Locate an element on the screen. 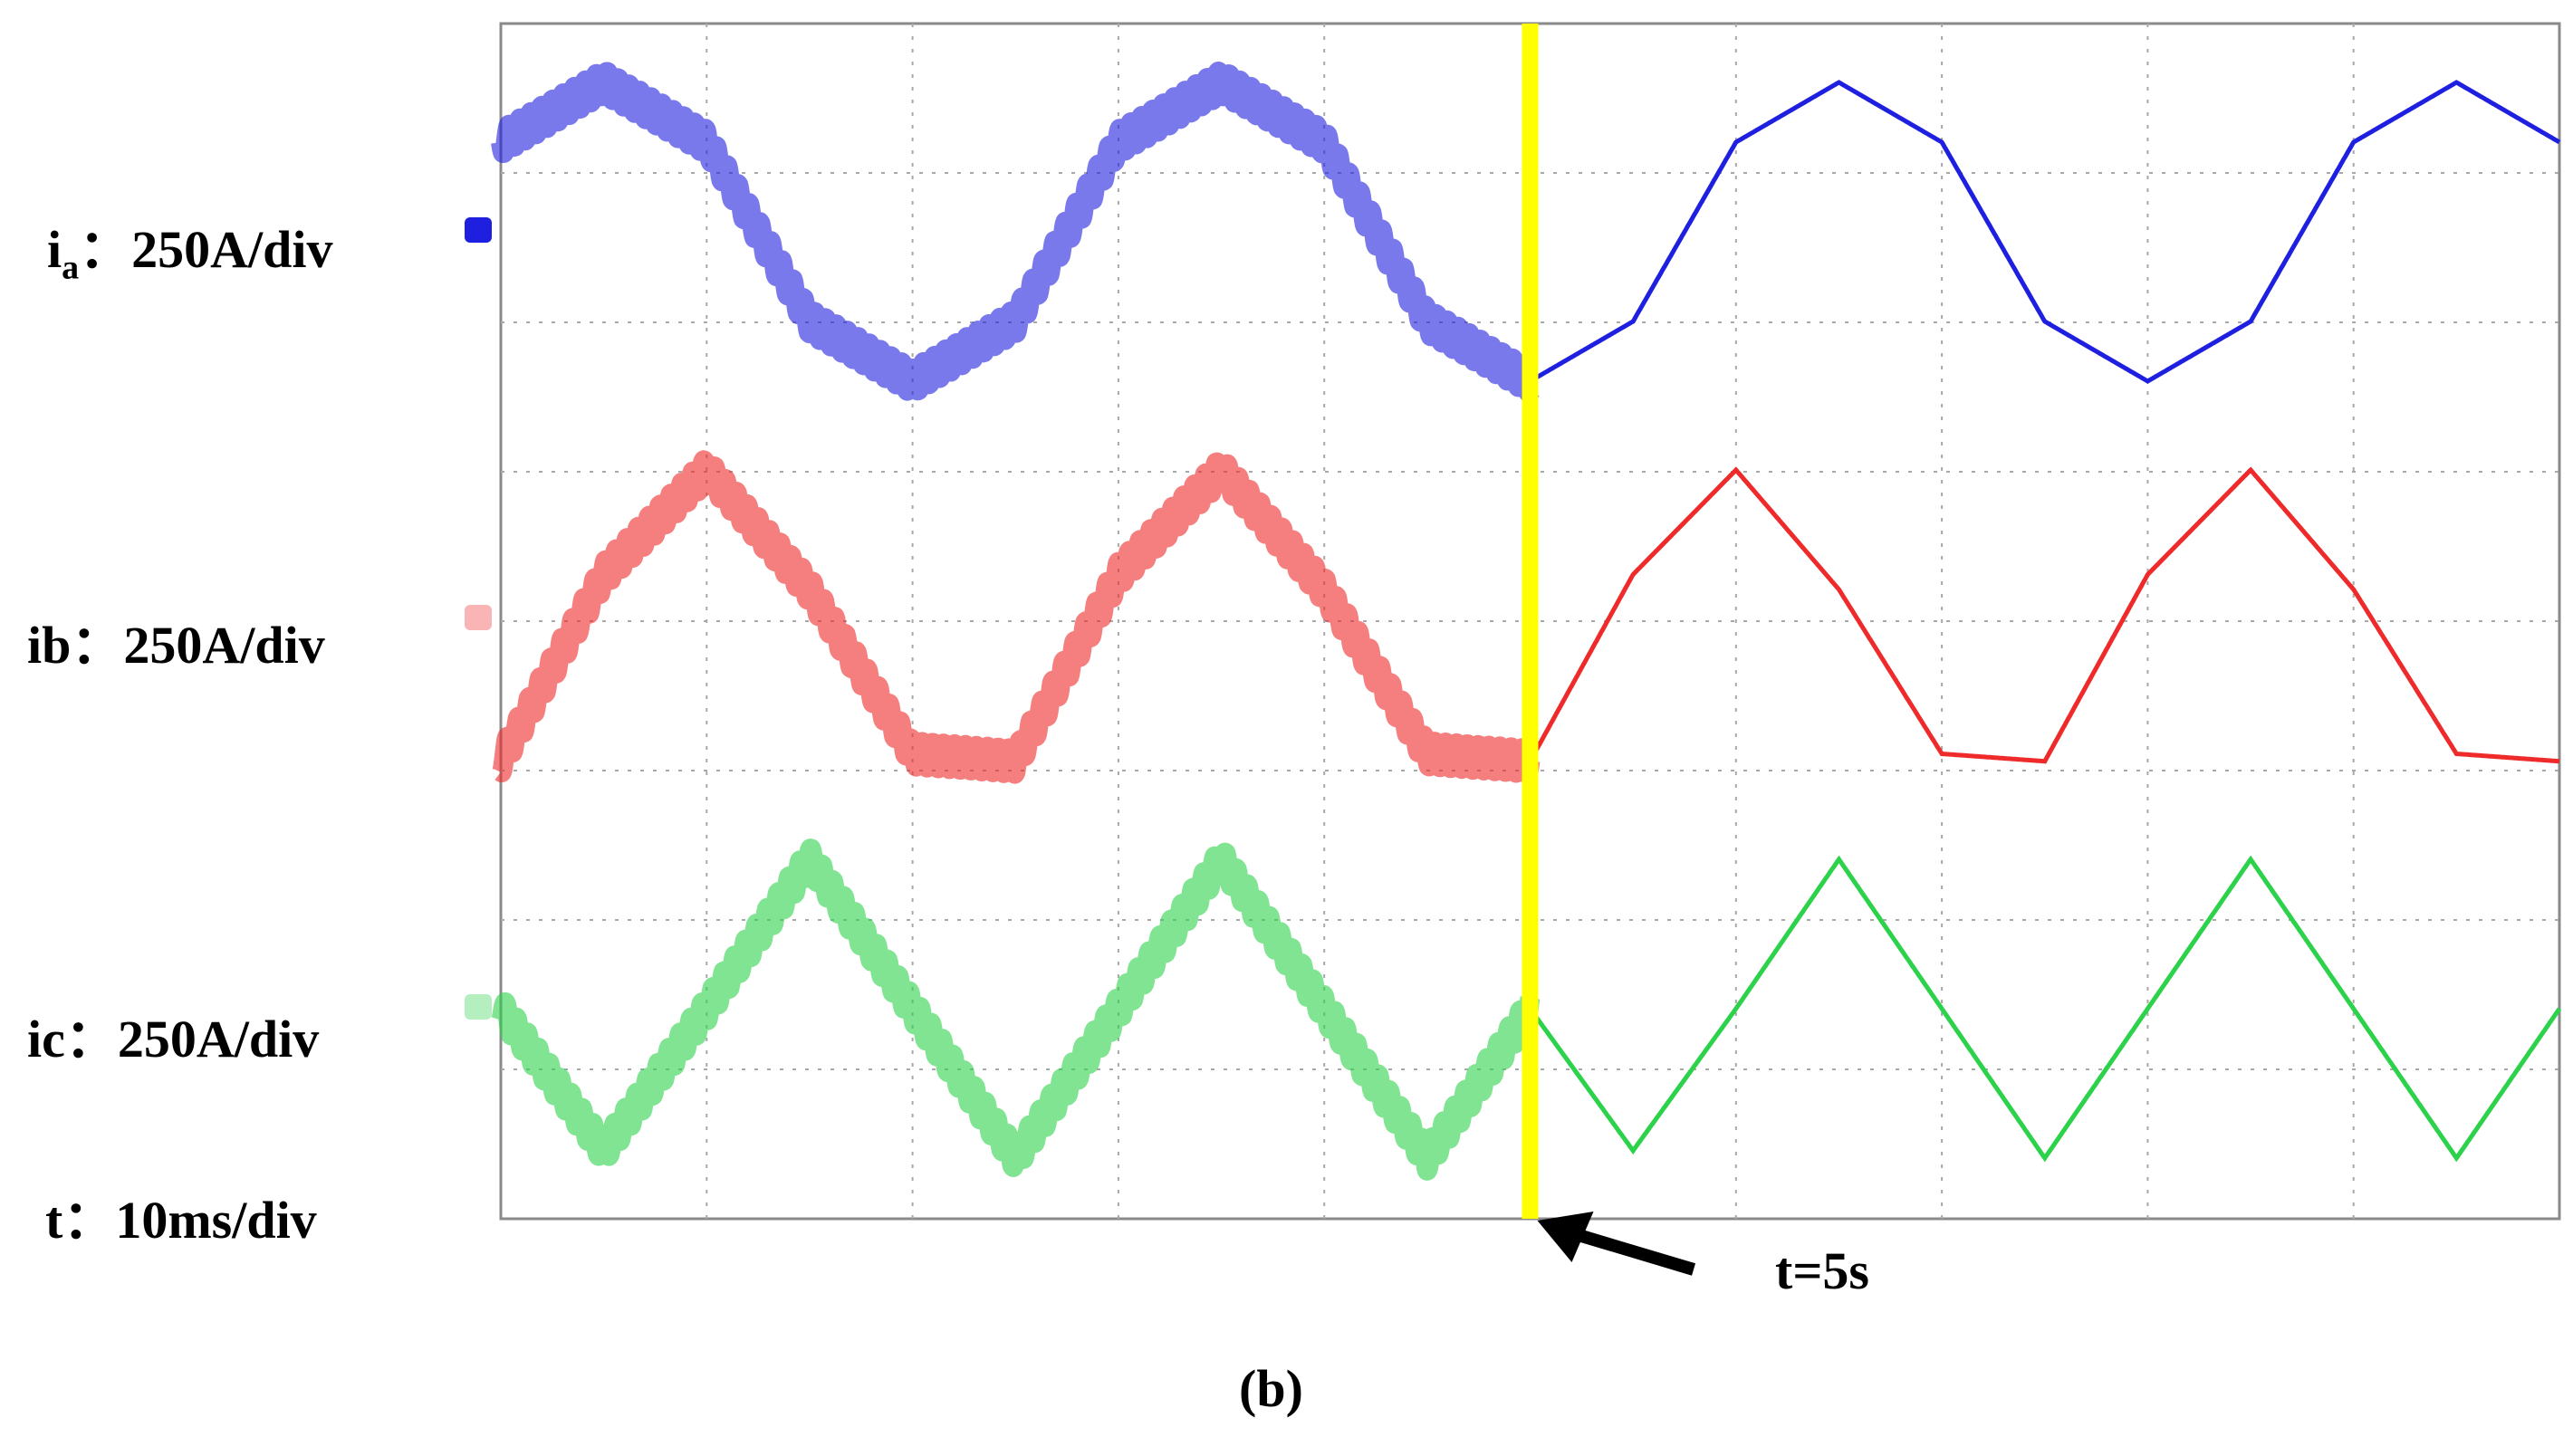  arrow-shaft is located at coordinates (1630, 1250).